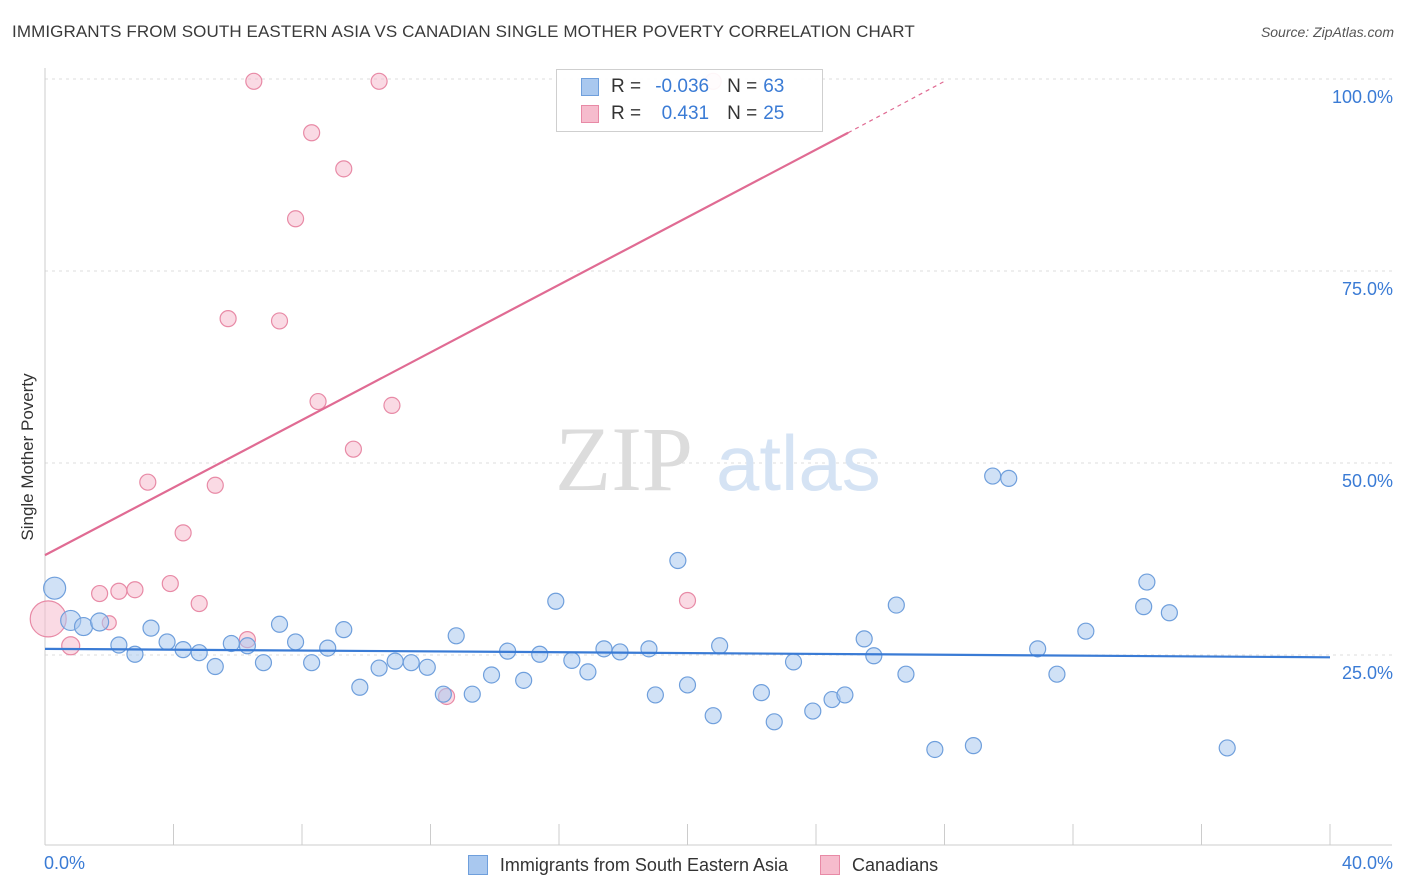 This screenshot has height=892, width=1406. What do you see at coordinates (644, 864) in the screenshot?
I see `legend-label-immigrants: Immigrants from South Eastern Asia` at bounding box center [644, 864].